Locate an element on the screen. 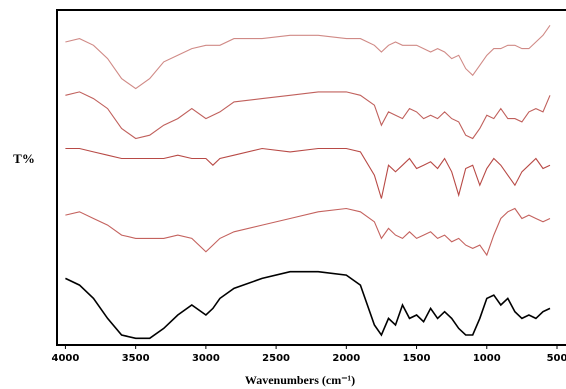 This screenshot has height=389, width=566. x-tick-label: 1000 is located at coordinates (487, 358).